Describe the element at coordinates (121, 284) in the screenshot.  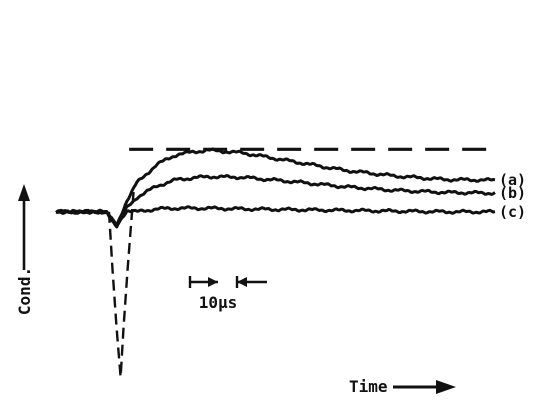
I see `excitation-pulse` at that location.